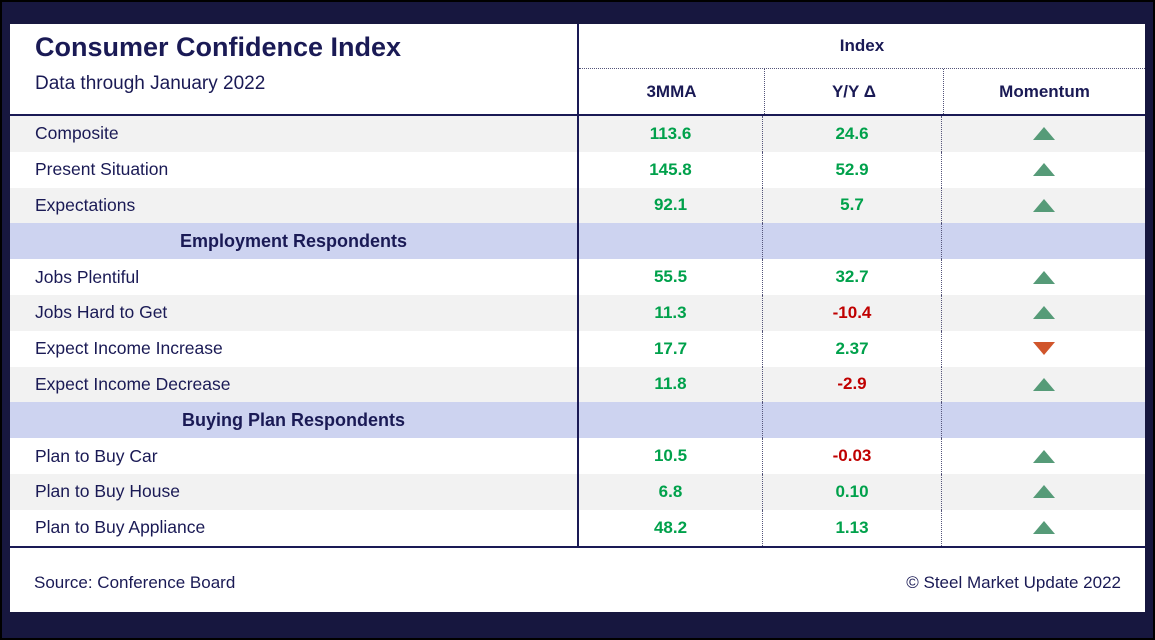 This screenshot has height=640, width=1155. I want to click on column-header-group: Index 3MMA Y/Y Δ Momentum, so click(861, 69).